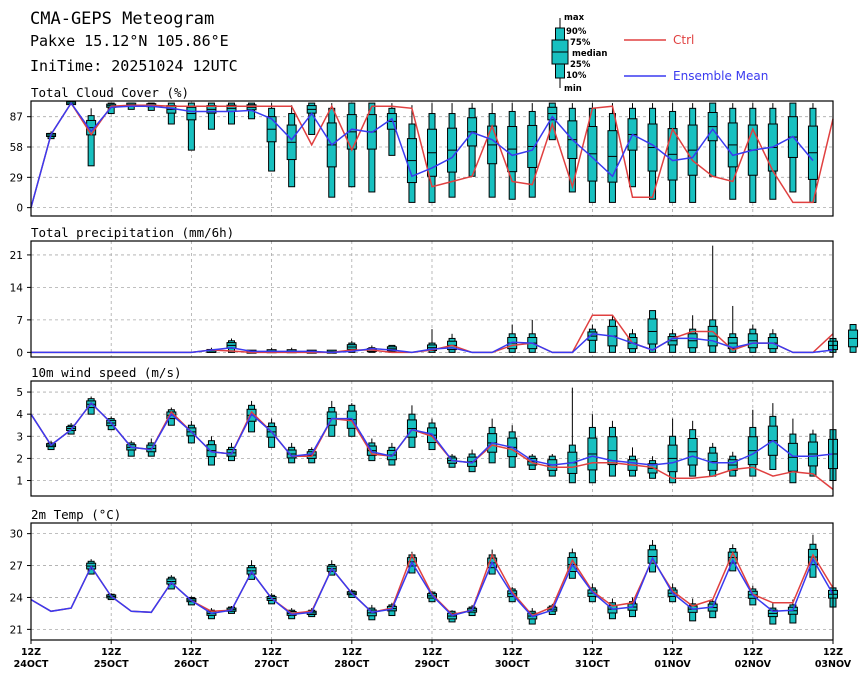 The width and height of the screenshot is (860, 678). I want to click on panel-title: Total Cloud Cover (%), so click(110, 92).